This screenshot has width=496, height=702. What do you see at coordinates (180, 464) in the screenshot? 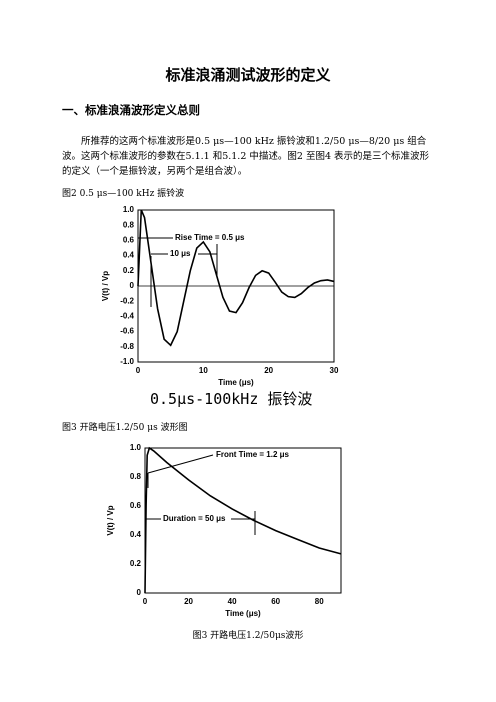
I see `leader` at bounding box center [180, 464].